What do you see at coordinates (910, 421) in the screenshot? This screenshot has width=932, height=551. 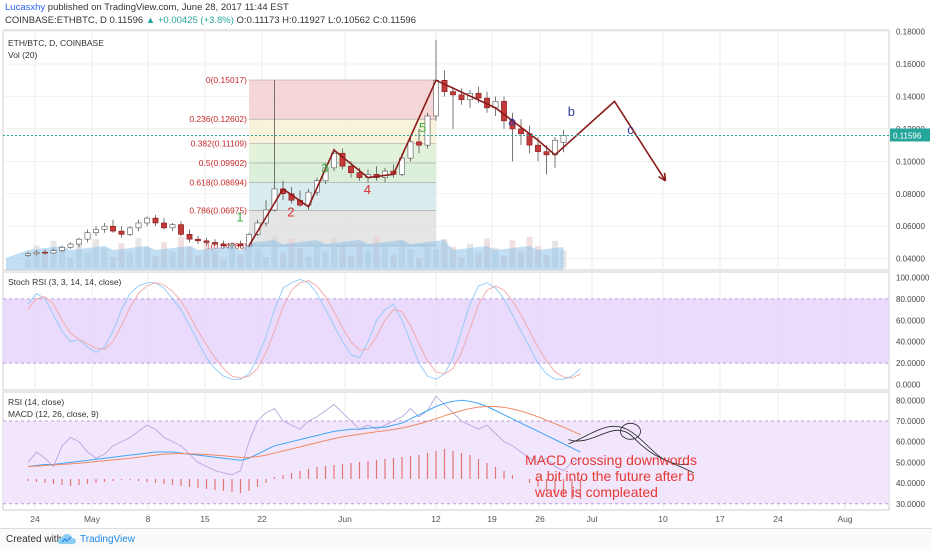 I see `rsi-y-tick: 70.0000` at bounding box center [910, 421].